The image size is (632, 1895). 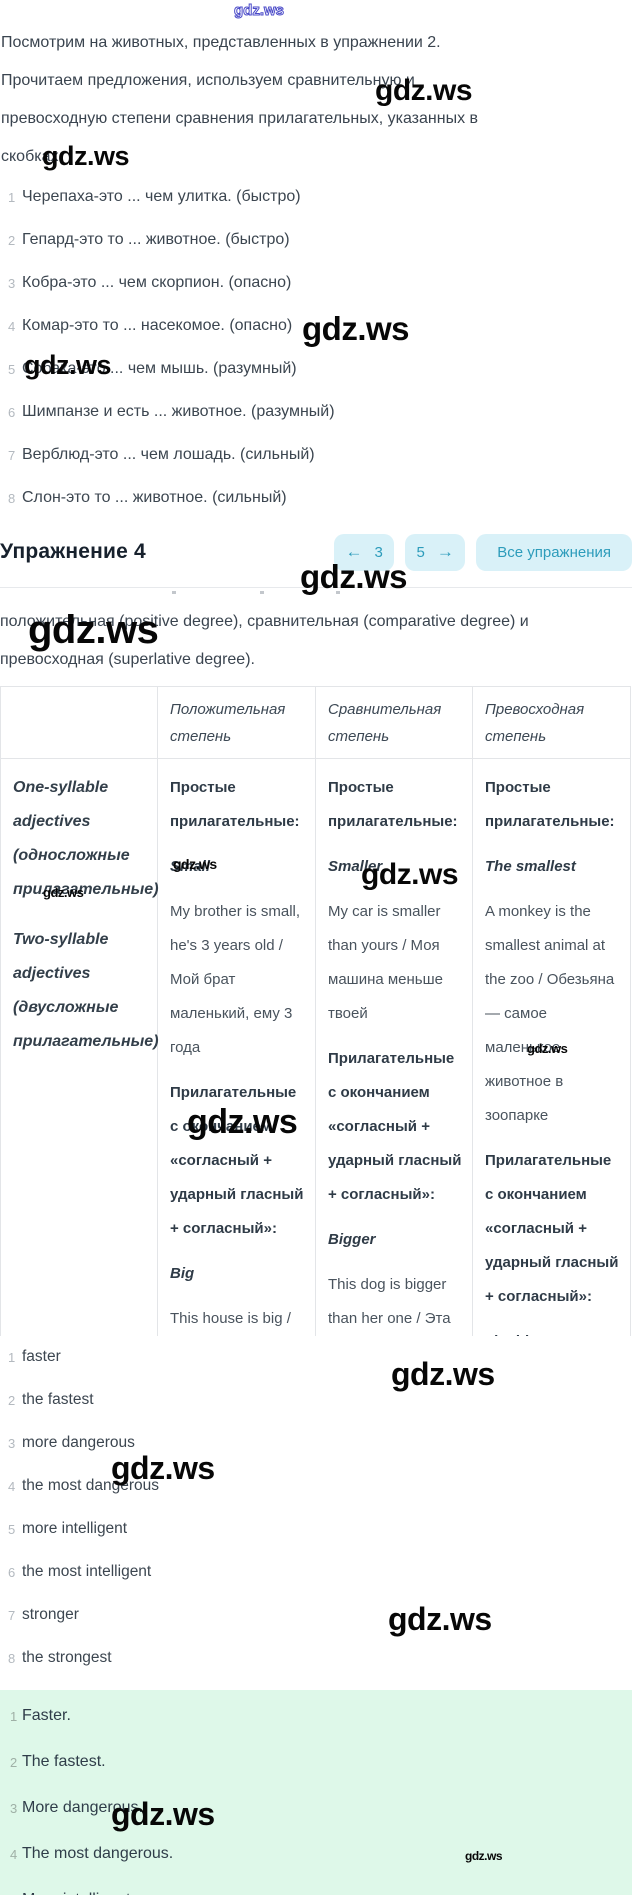 I want to click on example-word: The biggest, so click(x=552, y=1330).